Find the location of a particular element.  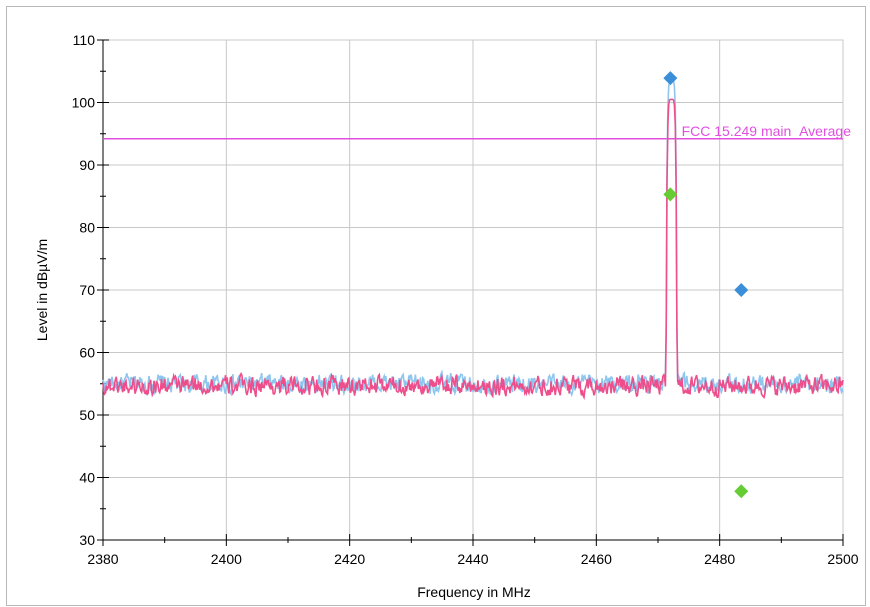

y-tick-label: 60 is located at coordinates (87, 353).